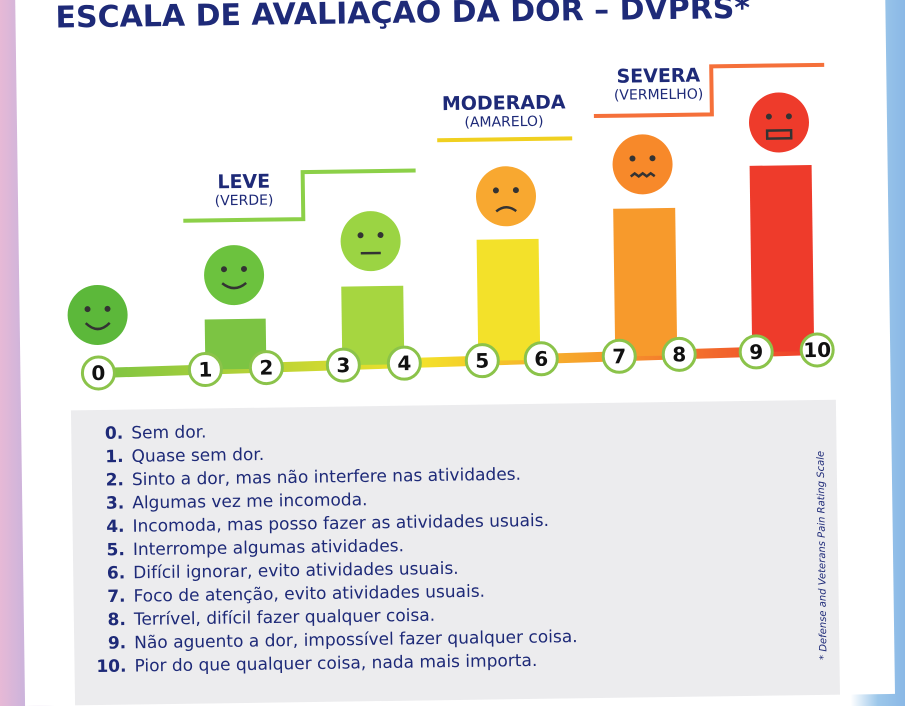  Describe the element at coordinates (659, 95) in the screenshot. I see `level-color: (VERMELHO)` at that location.